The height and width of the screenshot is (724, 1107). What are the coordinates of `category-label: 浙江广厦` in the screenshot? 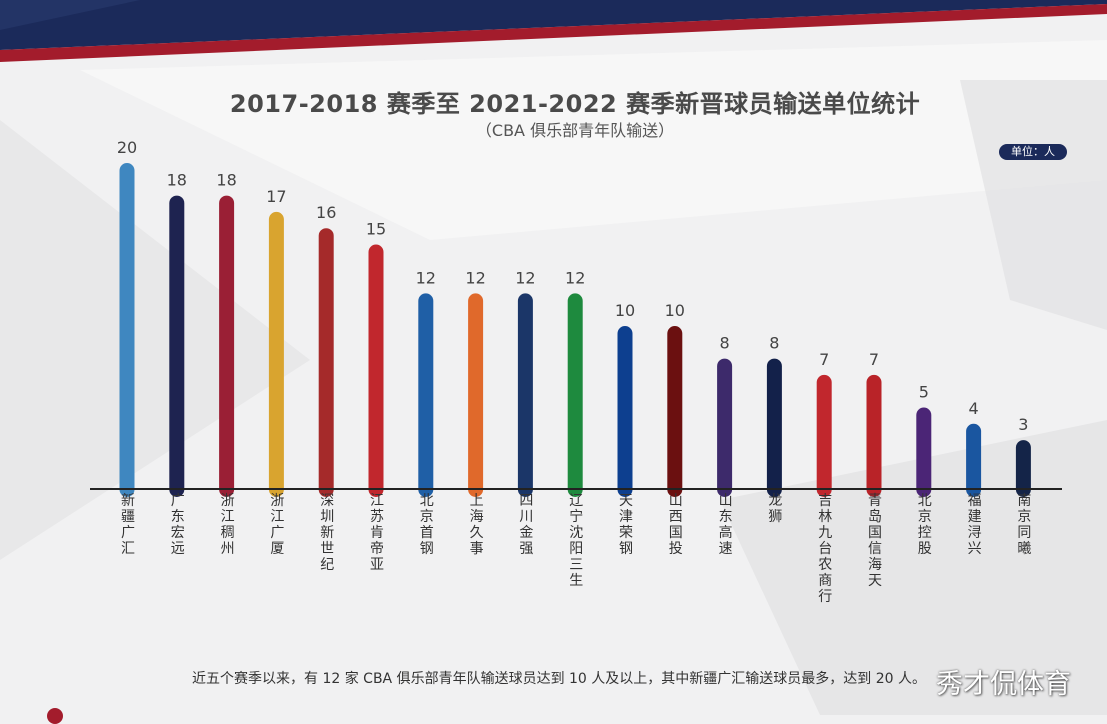 It's located at (277, 525).